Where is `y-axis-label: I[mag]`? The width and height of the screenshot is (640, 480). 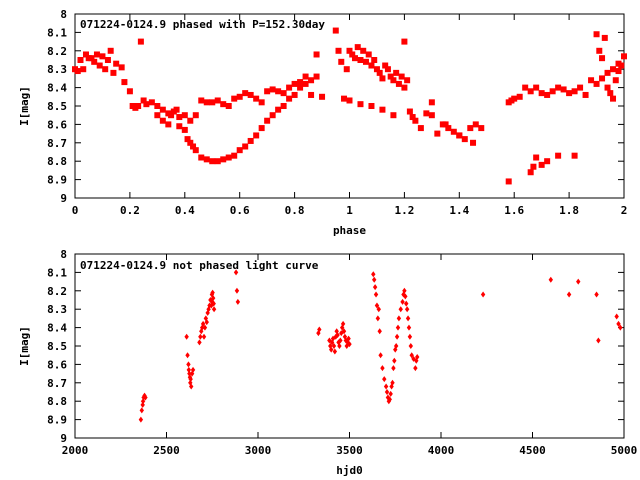 y-axis-label: I[mag] is located at coordinates (24, 106).